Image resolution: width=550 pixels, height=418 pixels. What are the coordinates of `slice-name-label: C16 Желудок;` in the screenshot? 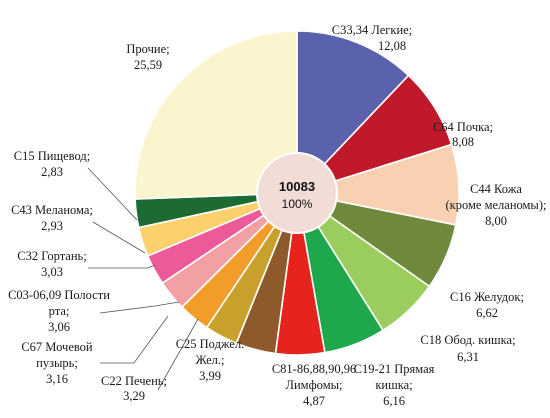 It's located at (487, 297).